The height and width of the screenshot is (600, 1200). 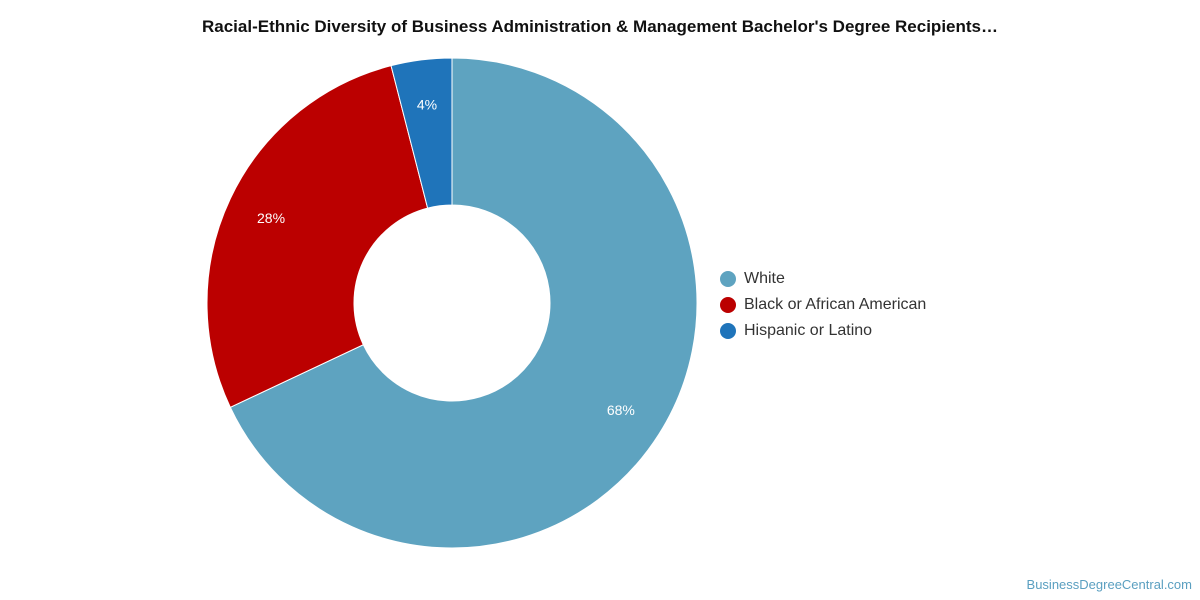 What do you see at coordinates (427, 105) in the screenshot?
I see `data-label-hispanic-or-latino: 4%` at bounding box center [427, 105].